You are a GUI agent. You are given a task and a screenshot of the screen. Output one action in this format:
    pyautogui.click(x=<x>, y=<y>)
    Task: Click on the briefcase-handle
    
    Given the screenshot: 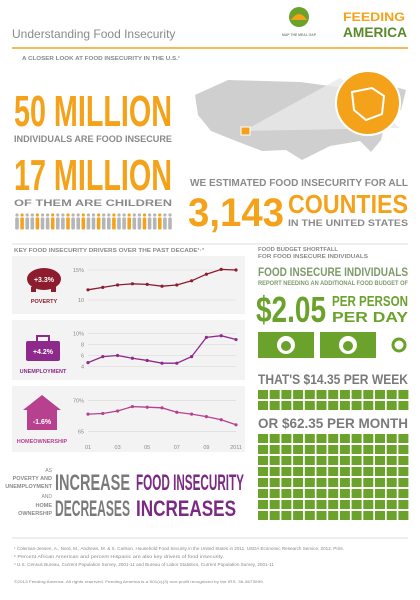 What is the action you would take?
    pyautogui.click(x=43, y=339)
    